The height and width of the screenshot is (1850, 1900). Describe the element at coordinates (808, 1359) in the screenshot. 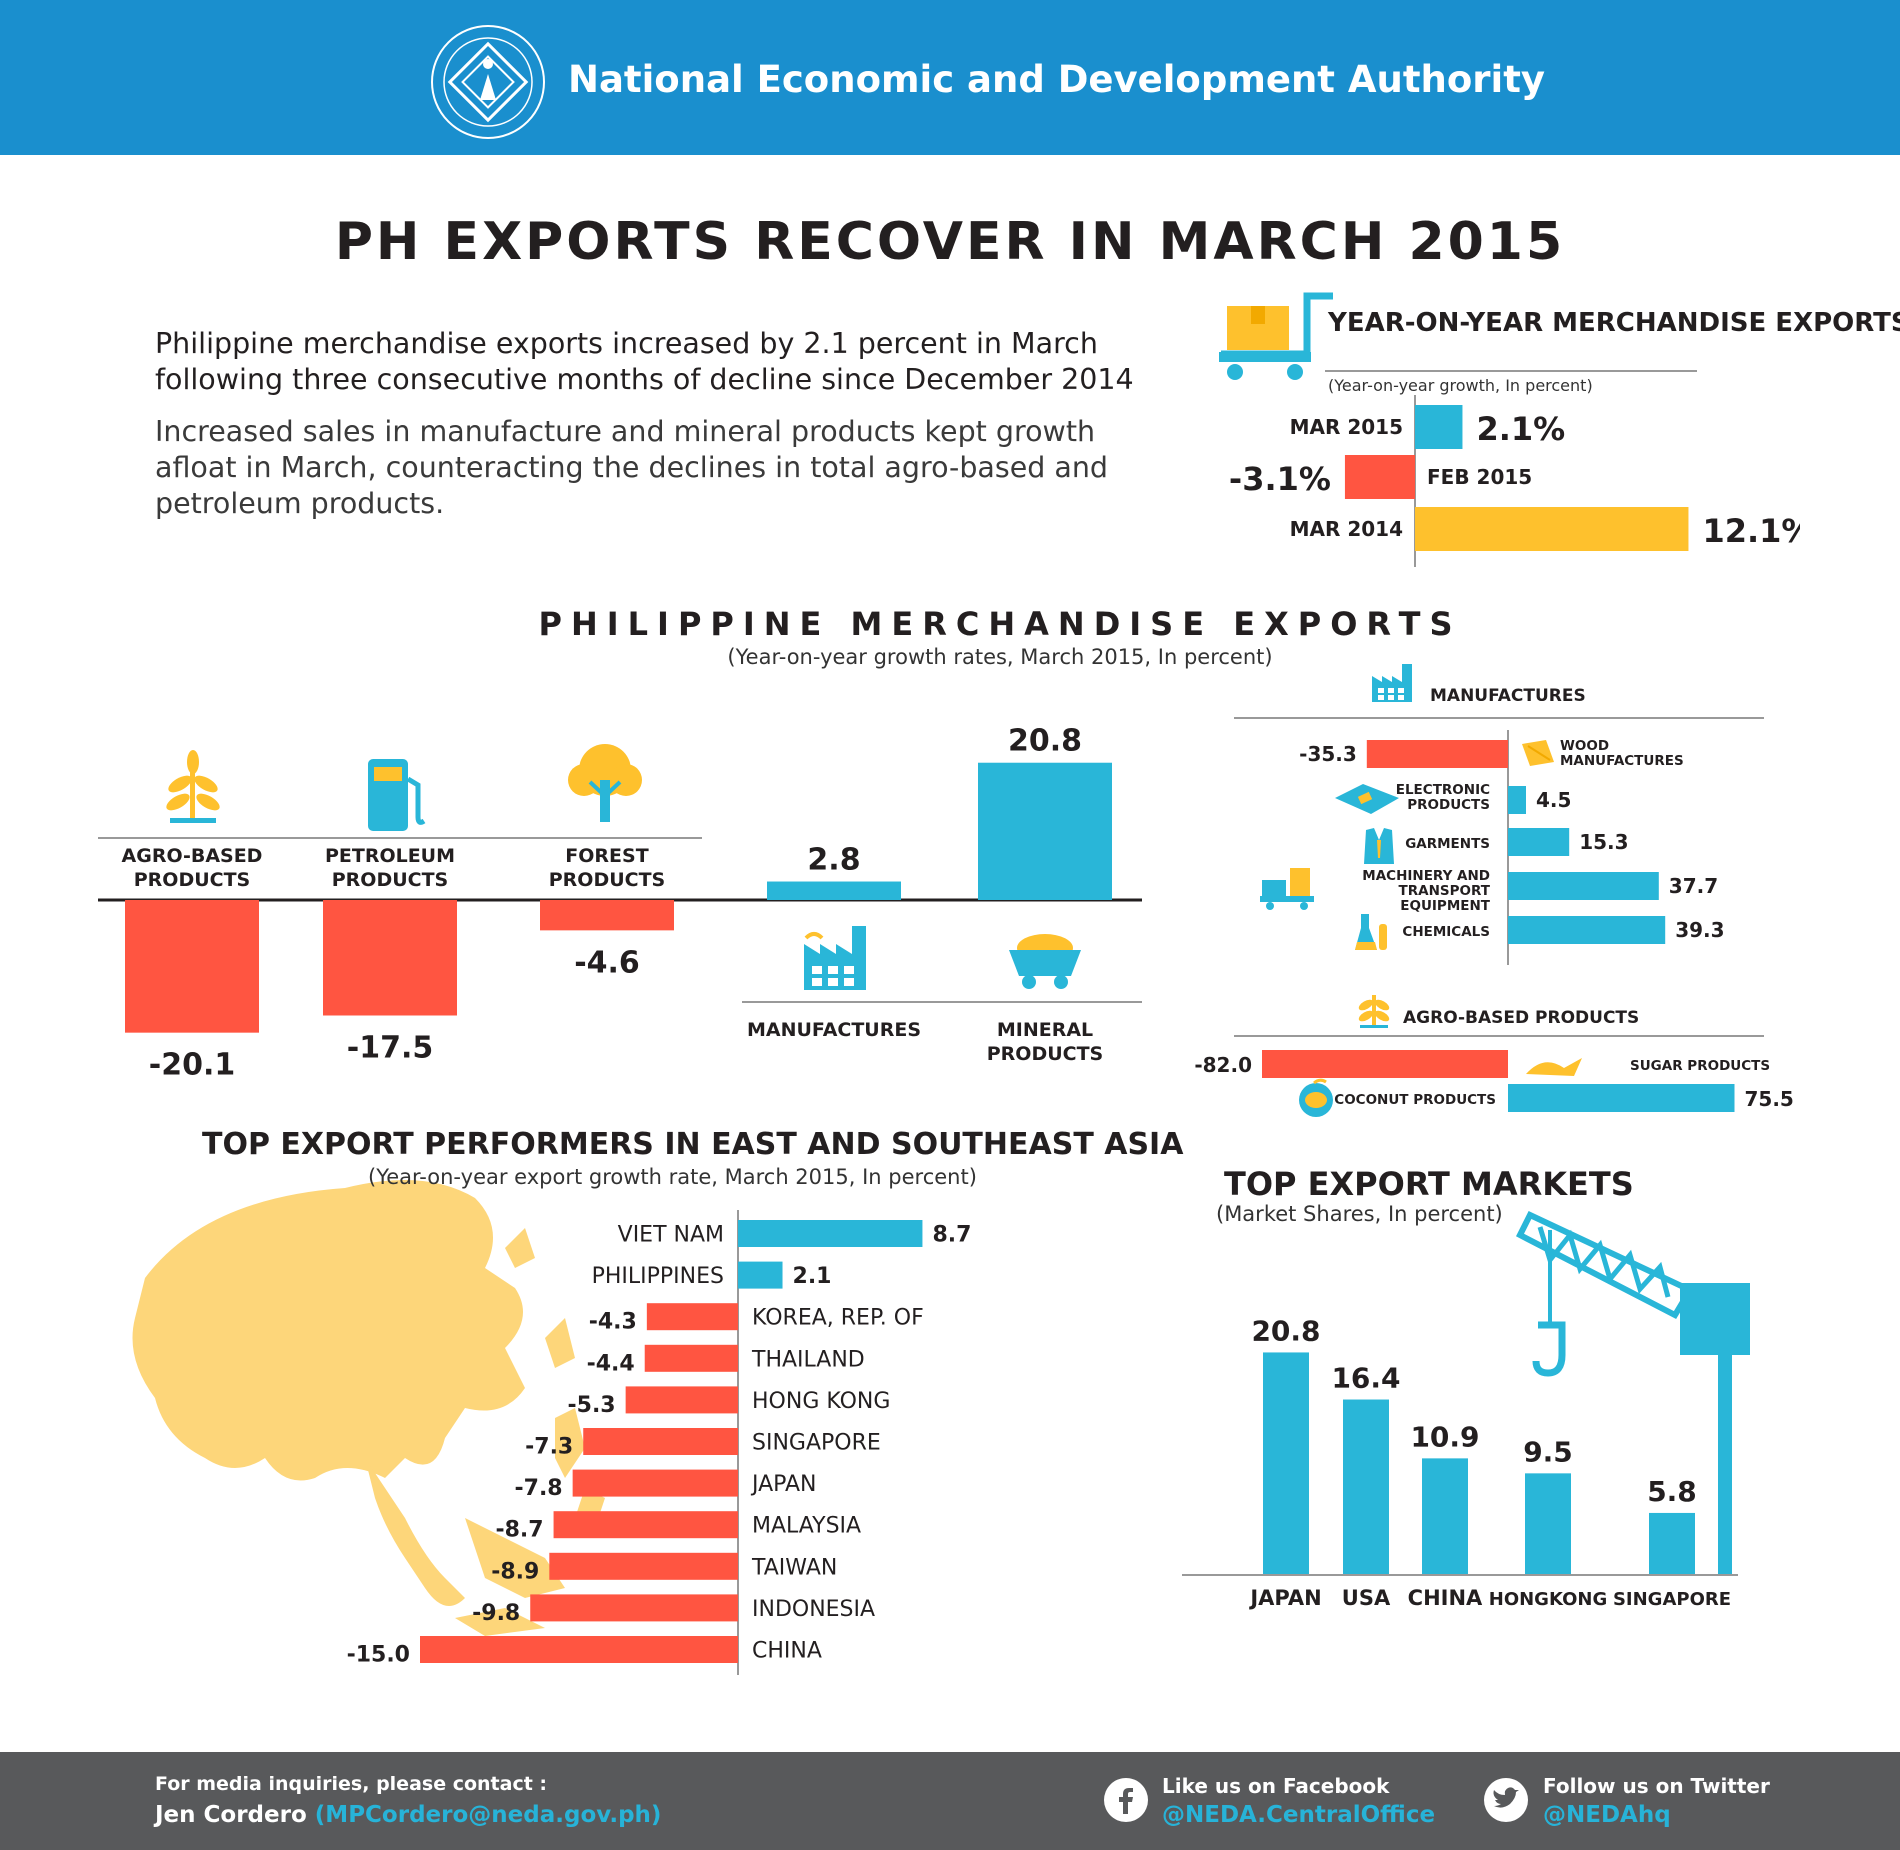

I see `asia-category-label: THAILAND` at that location.